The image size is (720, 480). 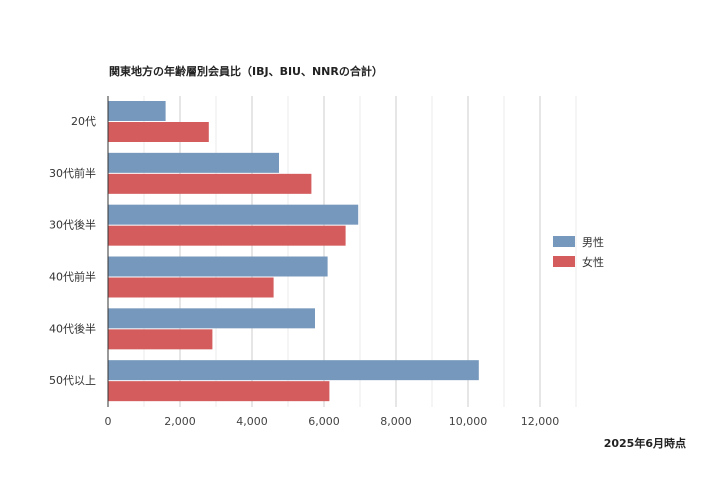 What do you see at coordinates (108, 421) in the screenshot?
I see `x-tick-label: 0` at bounding box center [108, 421].